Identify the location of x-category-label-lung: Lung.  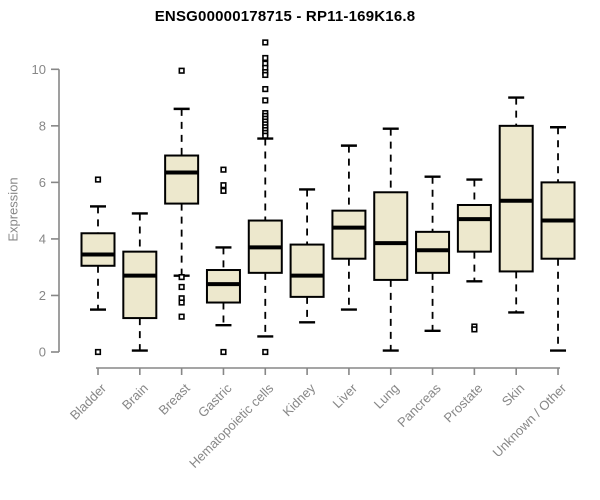
(386, 396).